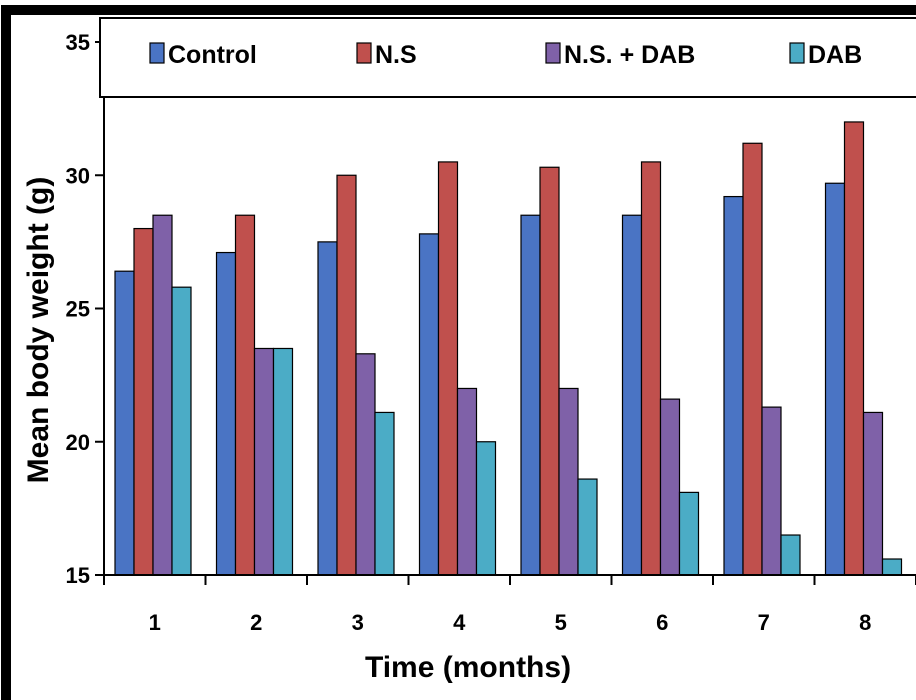  Describe the element at coordinates (662, 622) in the screenshot. I see `x-tick-label: 6` at that location.